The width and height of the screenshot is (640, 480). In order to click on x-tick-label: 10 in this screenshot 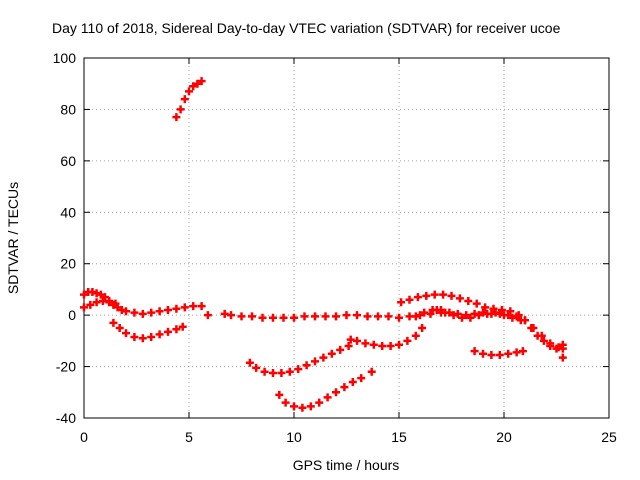, I will do `click(294, 437)`.